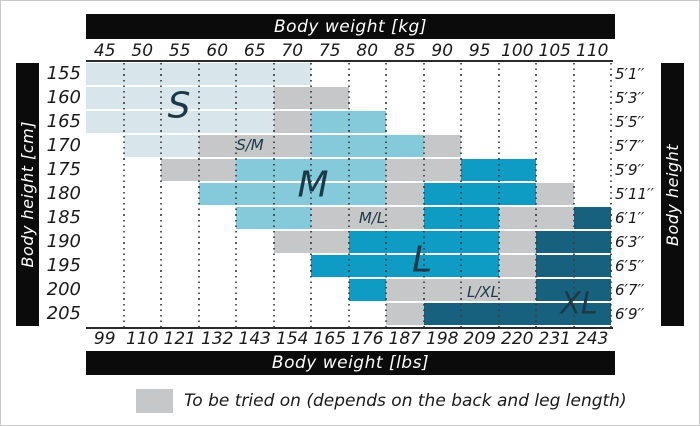  I want to click on bottom-axis-bar: Body weight [lbs], so click(350, 363).